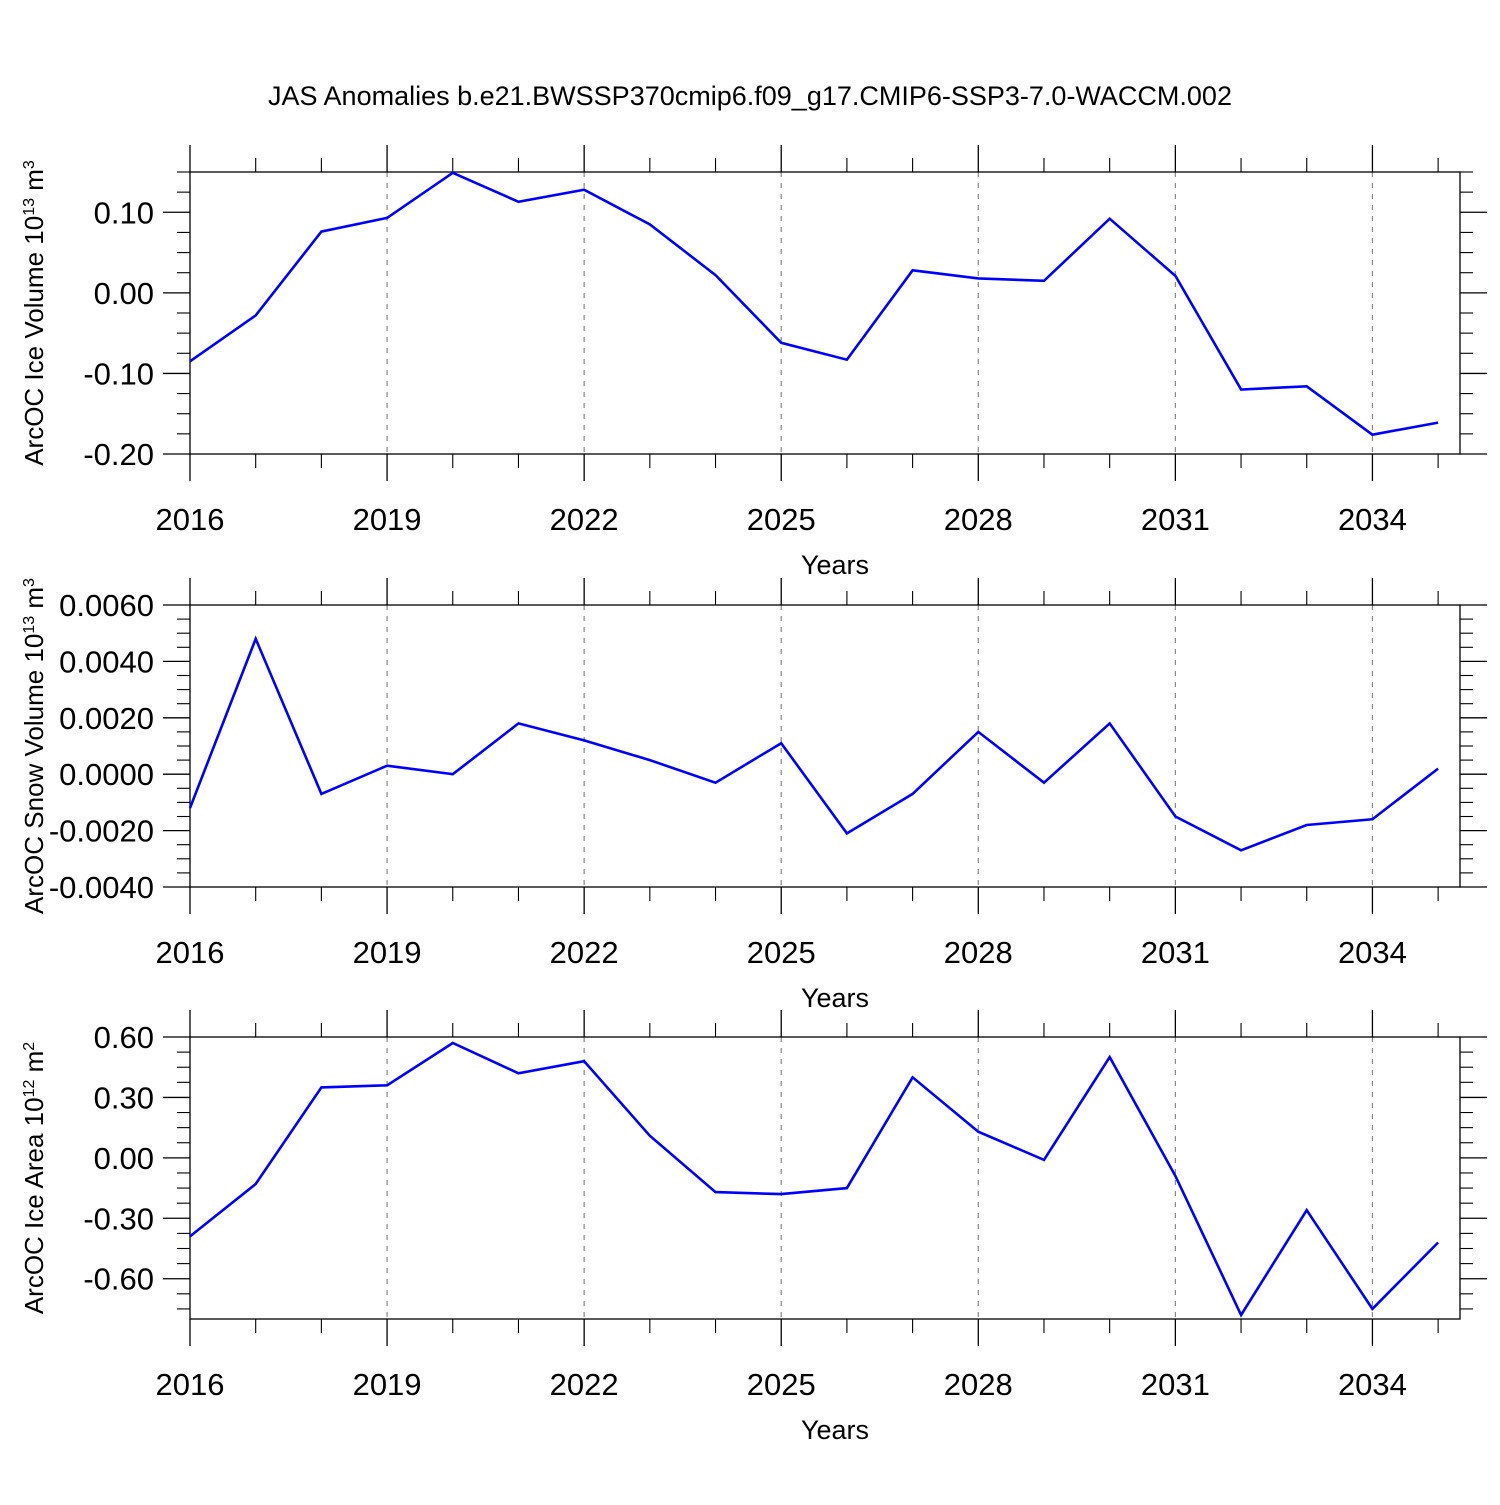 The image size is (1500, 1505). What do you see at coordinates (106, 774) in the screenshot?
I see `panel-2-y-tick-label: 0.0000` at bounding box center [106, 774].